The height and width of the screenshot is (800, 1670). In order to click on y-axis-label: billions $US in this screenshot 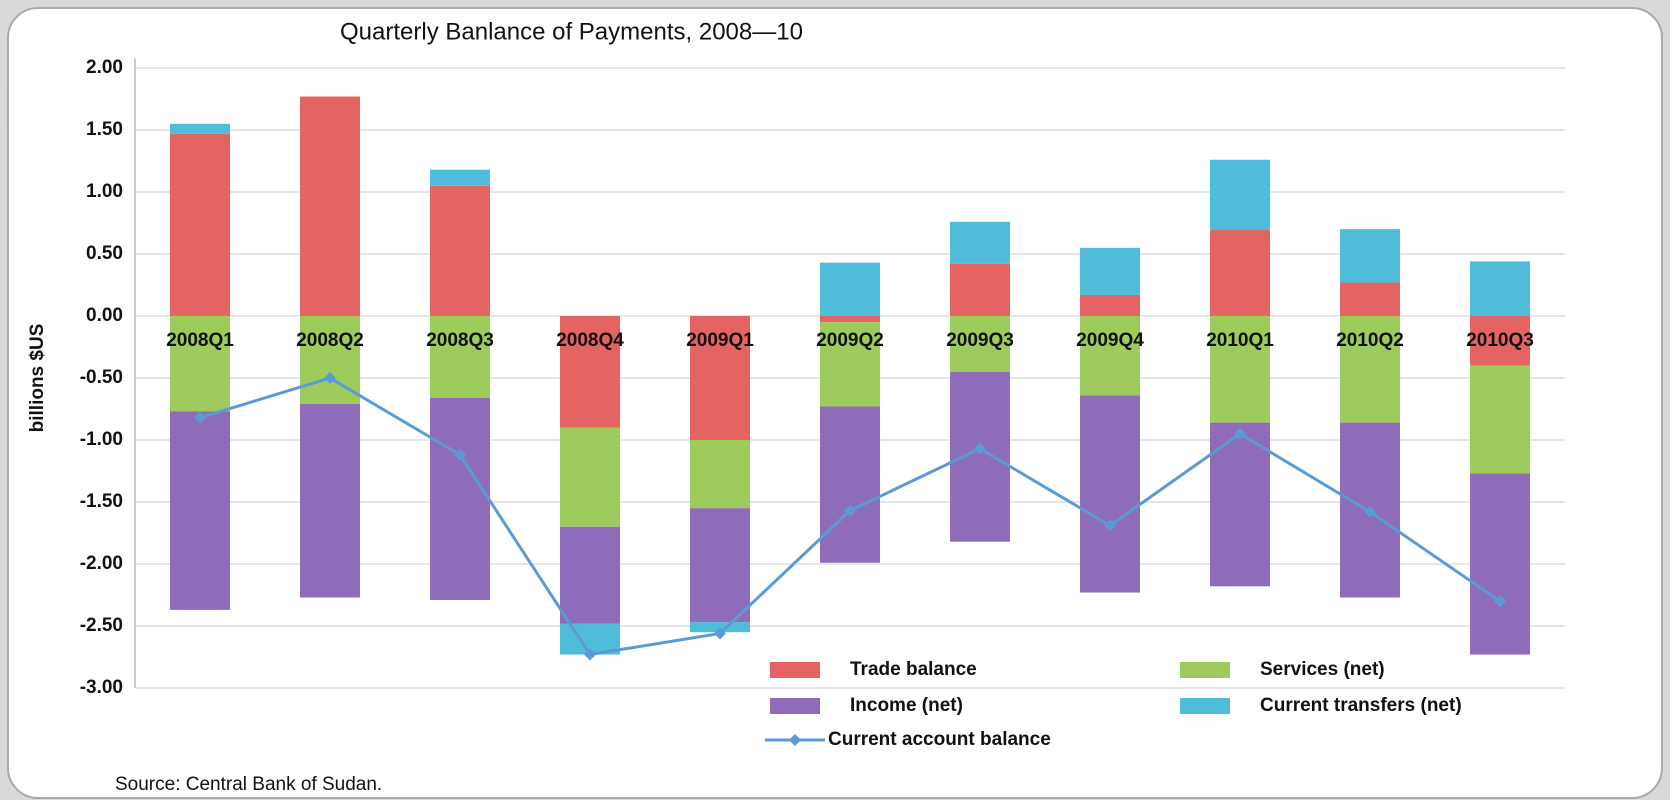, I will do `click(37, 378)`.